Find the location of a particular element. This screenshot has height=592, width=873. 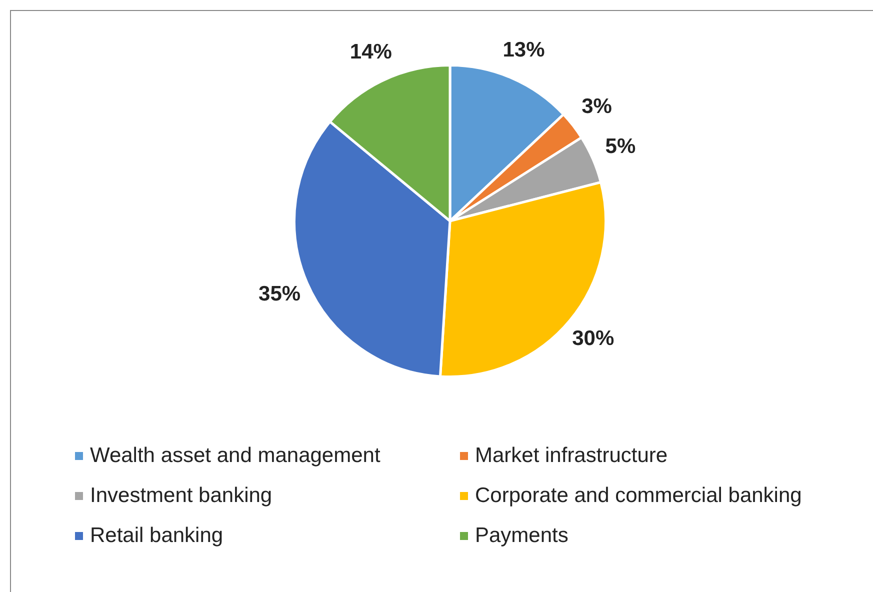

data-label: 30% is located at coordinates (593, 338).